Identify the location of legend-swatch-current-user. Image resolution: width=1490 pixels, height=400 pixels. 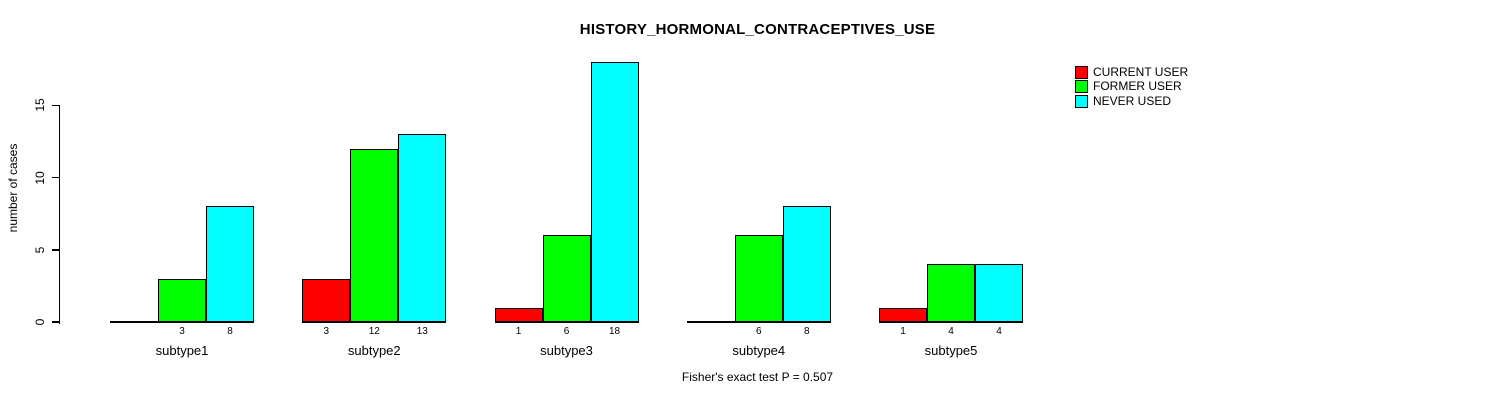
(1081, 72).